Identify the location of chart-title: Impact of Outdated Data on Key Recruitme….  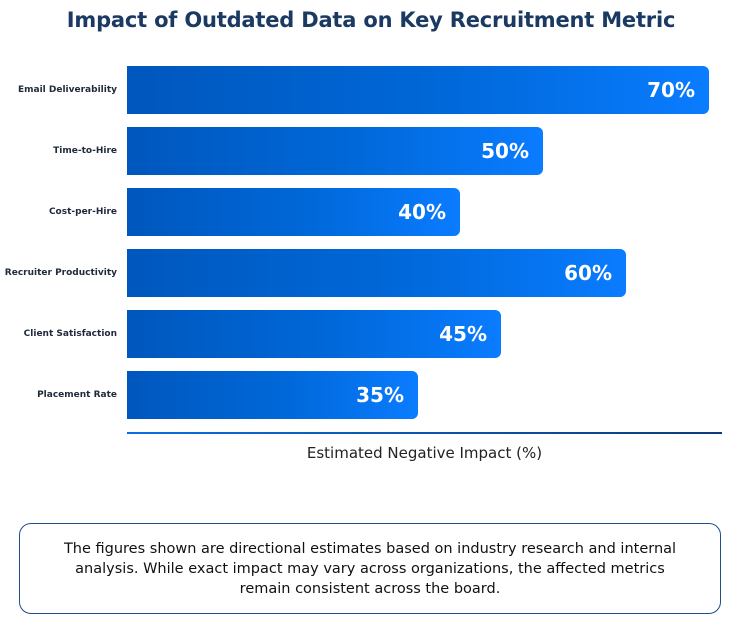
(371, 20).